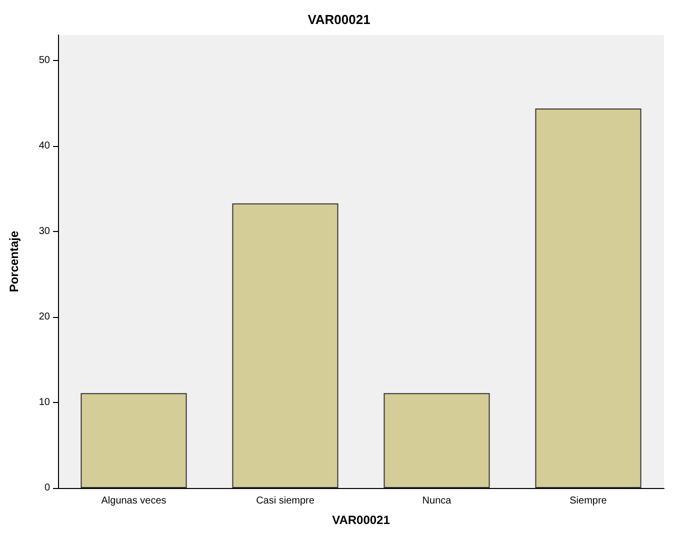  Describe the element at coordinates (44, 317) in the screenshot. I see `y-tick-label: 20` at that location.